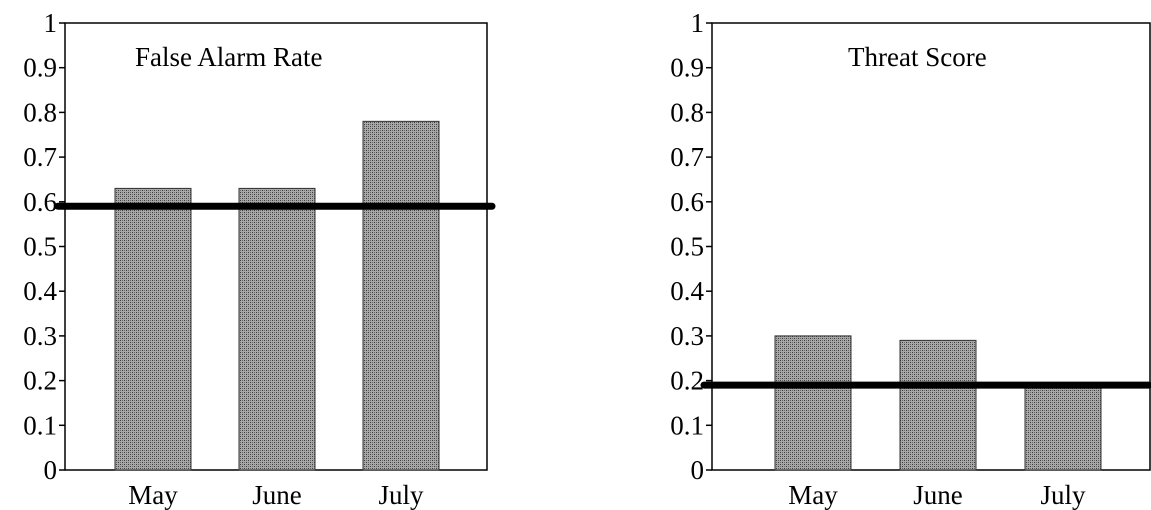 The width and height of the screenshot is (1151, 510). I want to click on chart-title: Threat Score, so click(917, 57).